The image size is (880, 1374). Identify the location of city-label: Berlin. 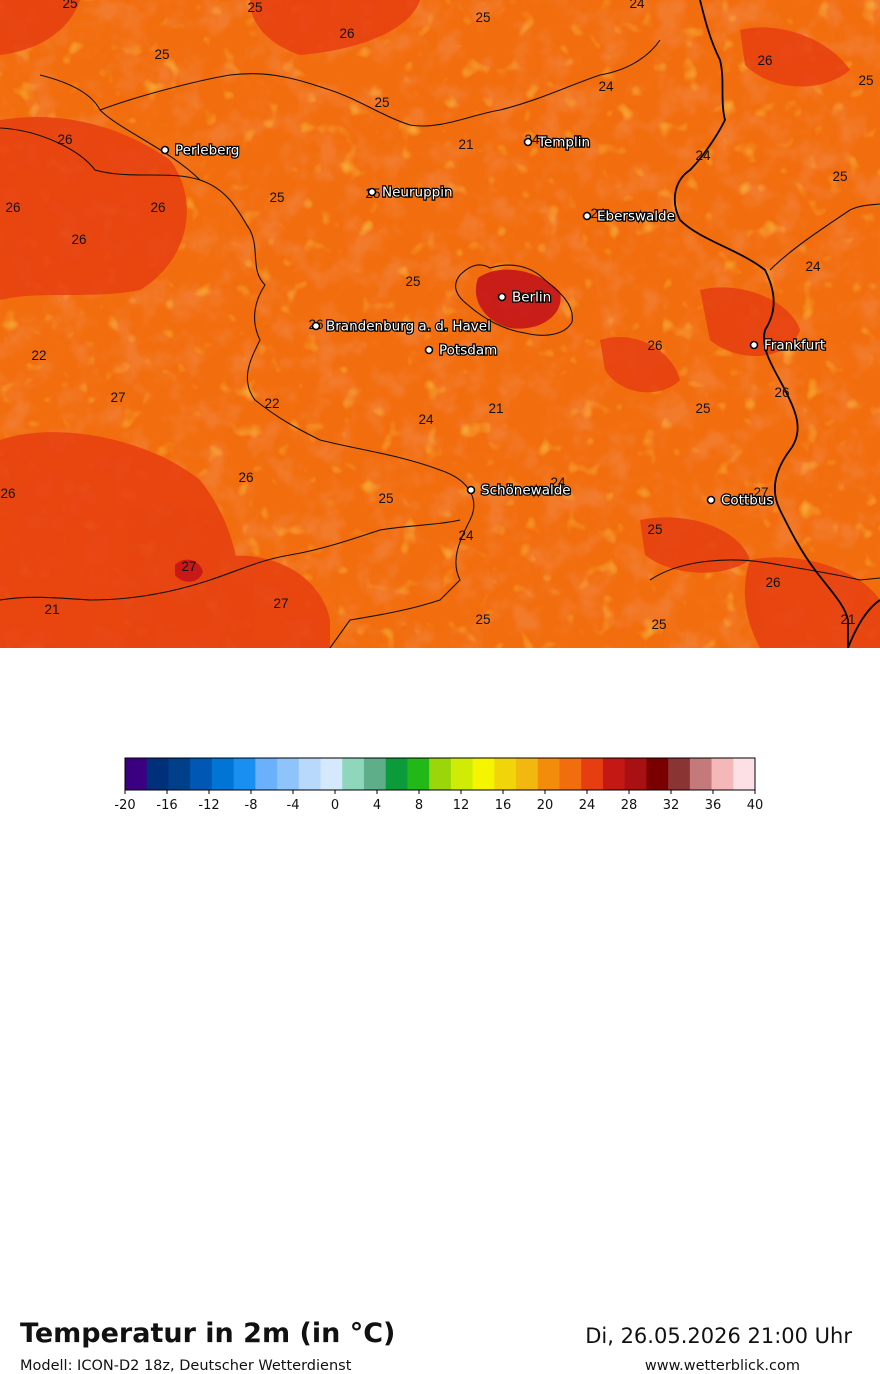
(531, 298).